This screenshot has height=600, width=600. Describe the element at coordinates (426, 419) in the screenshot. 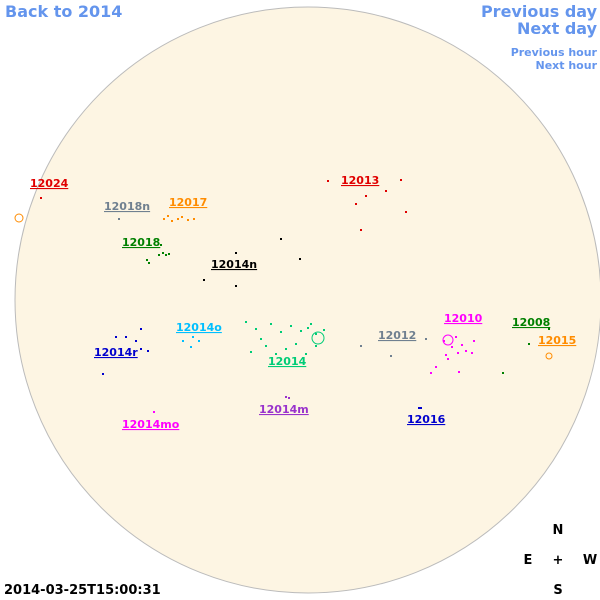

I see `region-label: 12016` at that location.